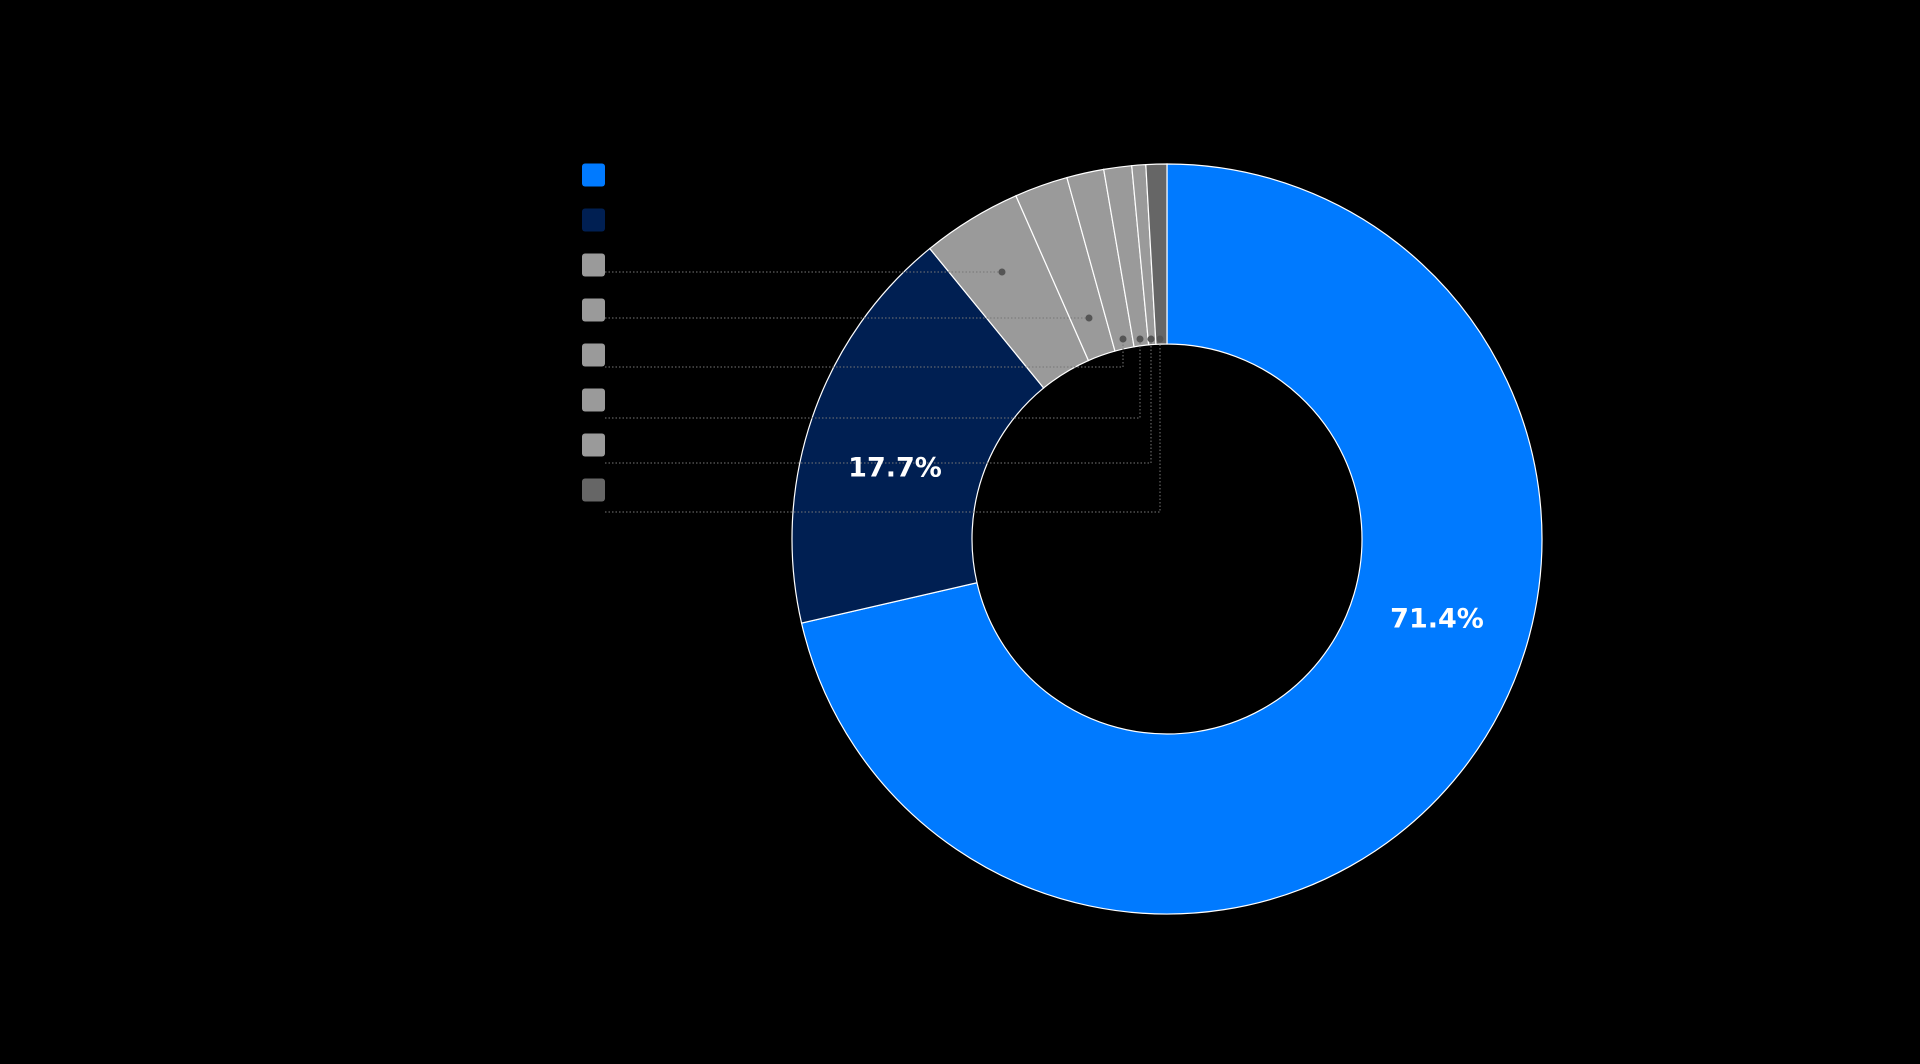 The image size is (1920, 1064). What do you see at coordinates (895, 468) in the screenshot?
I see `data-label: 17.7%` at bounding box center [895, 468].